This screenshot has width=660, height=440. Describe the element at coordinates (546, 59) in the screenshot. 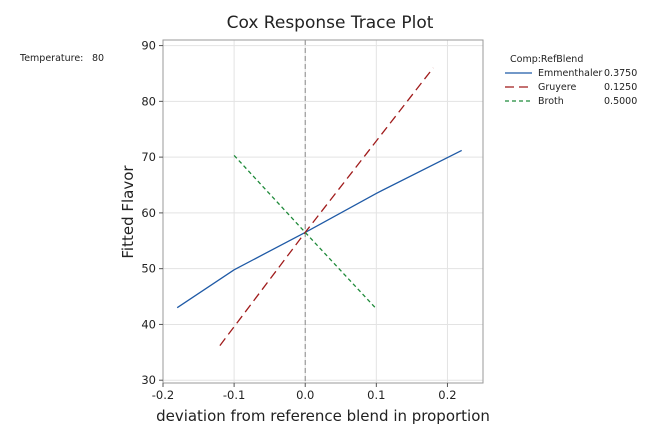

I see `legend-title: Comp:RefBlend` at that location.